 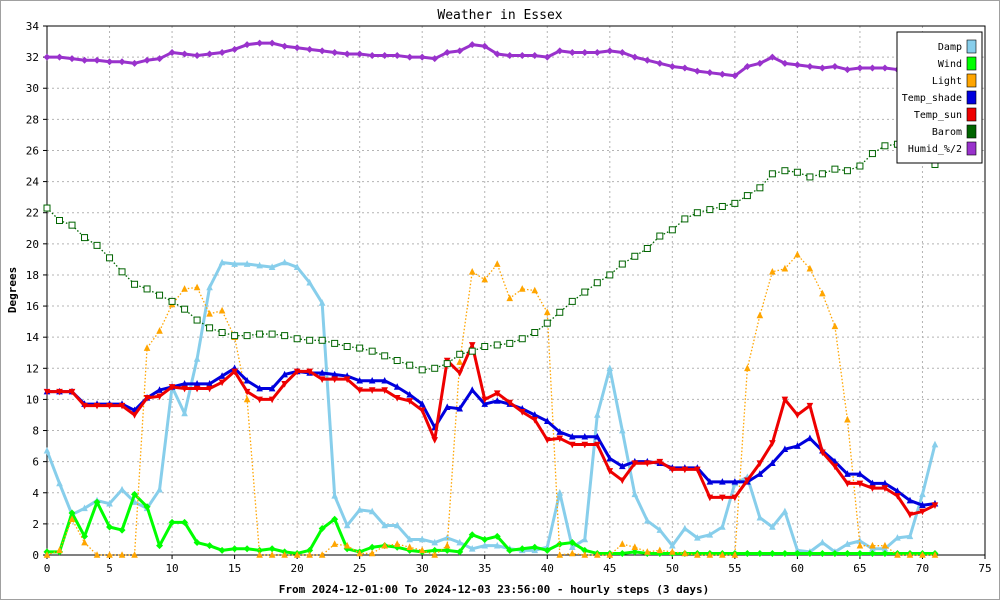 What do you see at coordinates (47, 568) in the screenshot?
I see `x-tick-label: 0` at bounding box center [47, 568].